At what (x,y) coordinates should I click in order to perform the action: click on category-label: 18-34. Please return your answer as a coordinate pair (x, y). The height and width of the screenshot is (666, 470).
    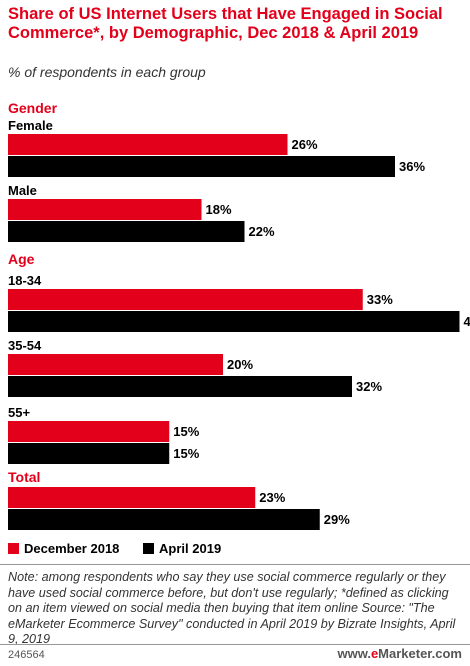
    Looking at the image, I should click on (25, 280).